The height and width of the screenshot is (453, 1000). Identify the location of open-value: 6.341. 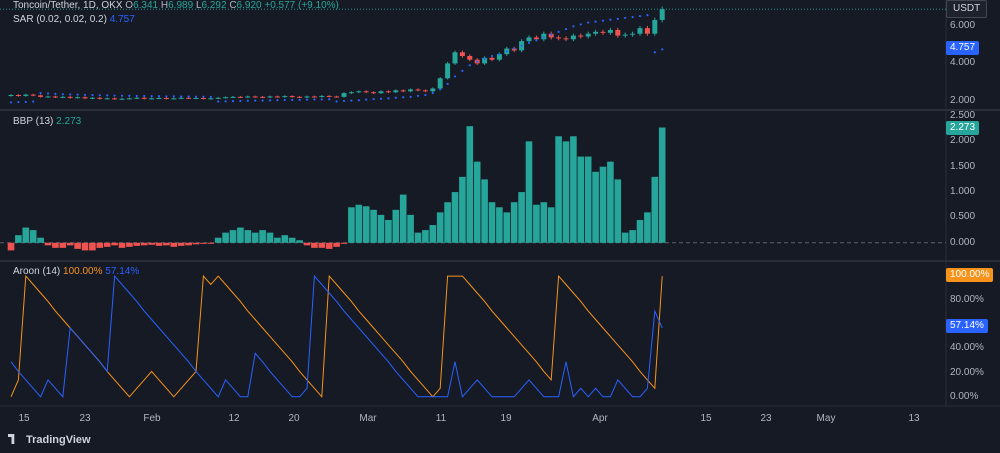
(146, 5).